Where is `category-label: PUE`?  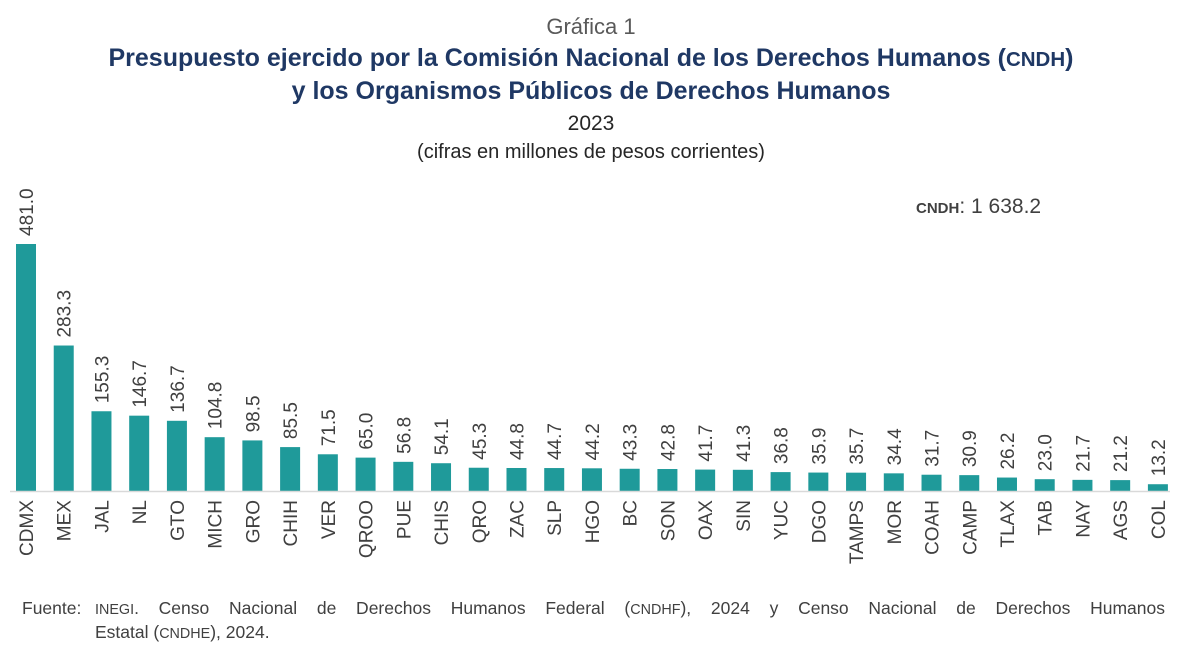
category-label: PUE is located at coordinates (404, 519).